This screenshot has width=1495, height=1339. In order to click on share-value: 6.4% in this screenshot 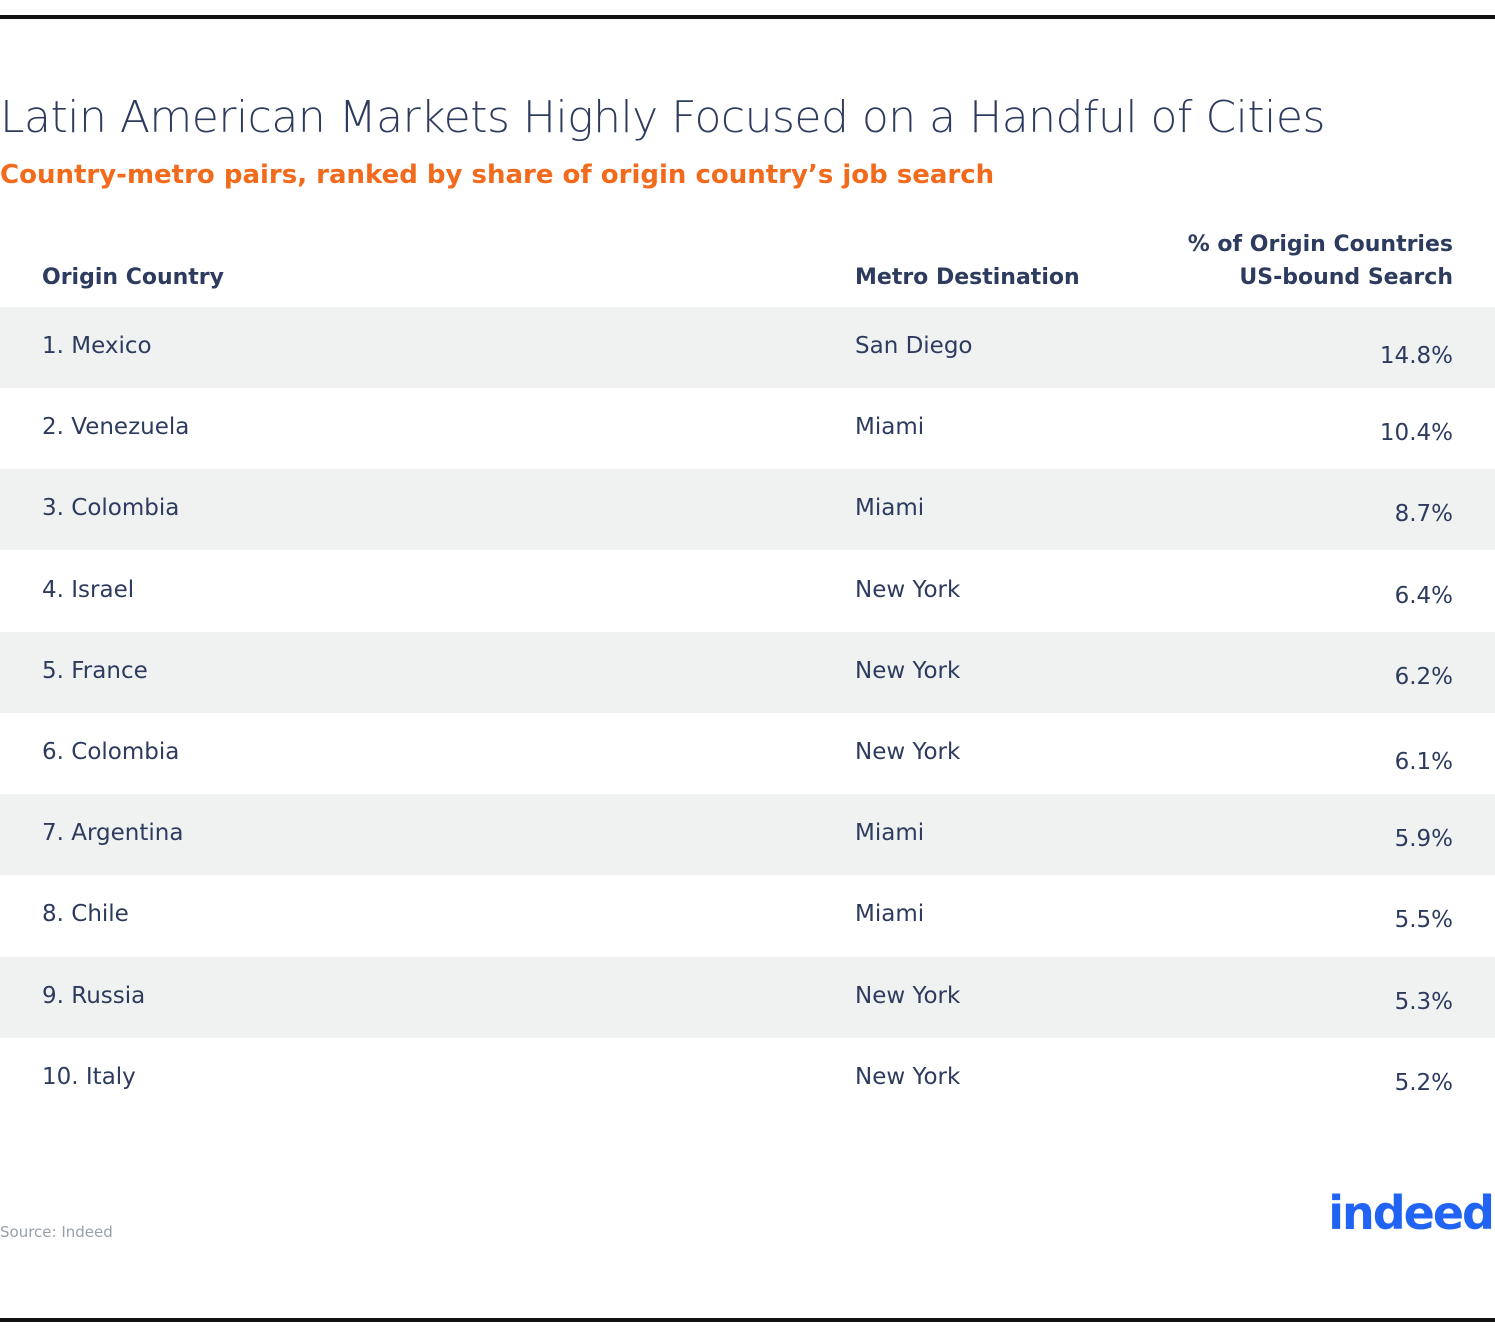, I will do `click(1423, 595)`.